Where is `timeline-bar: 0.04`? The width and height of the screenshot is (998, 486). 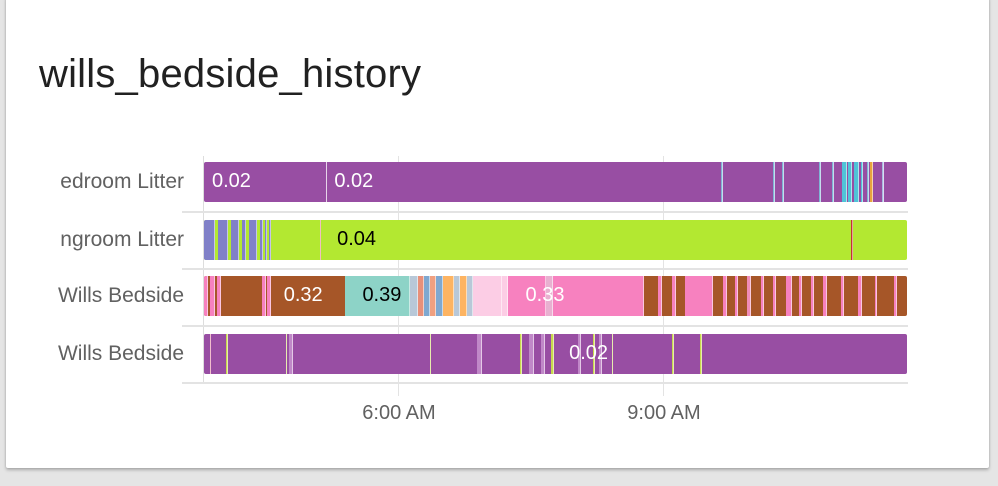 timeline-bar: 0.04 is located at coordinates (555, 240).